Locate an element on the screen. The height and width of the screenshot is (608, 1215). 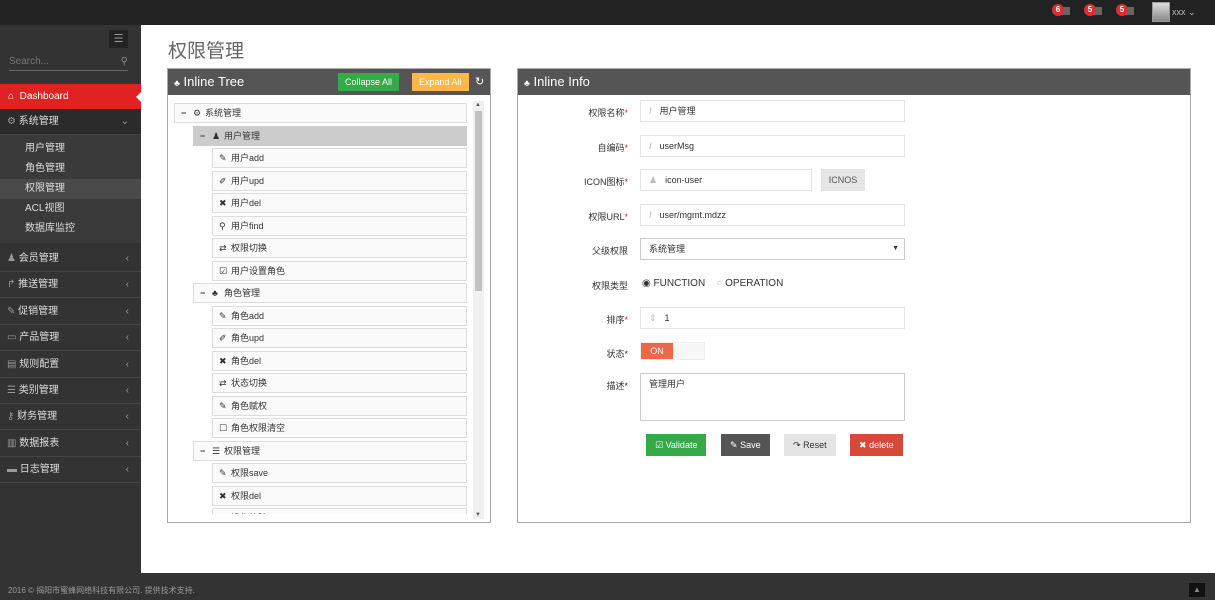
sidebar-item: ▤ 规则配置 ‹ is located at coordinates (70, 365).